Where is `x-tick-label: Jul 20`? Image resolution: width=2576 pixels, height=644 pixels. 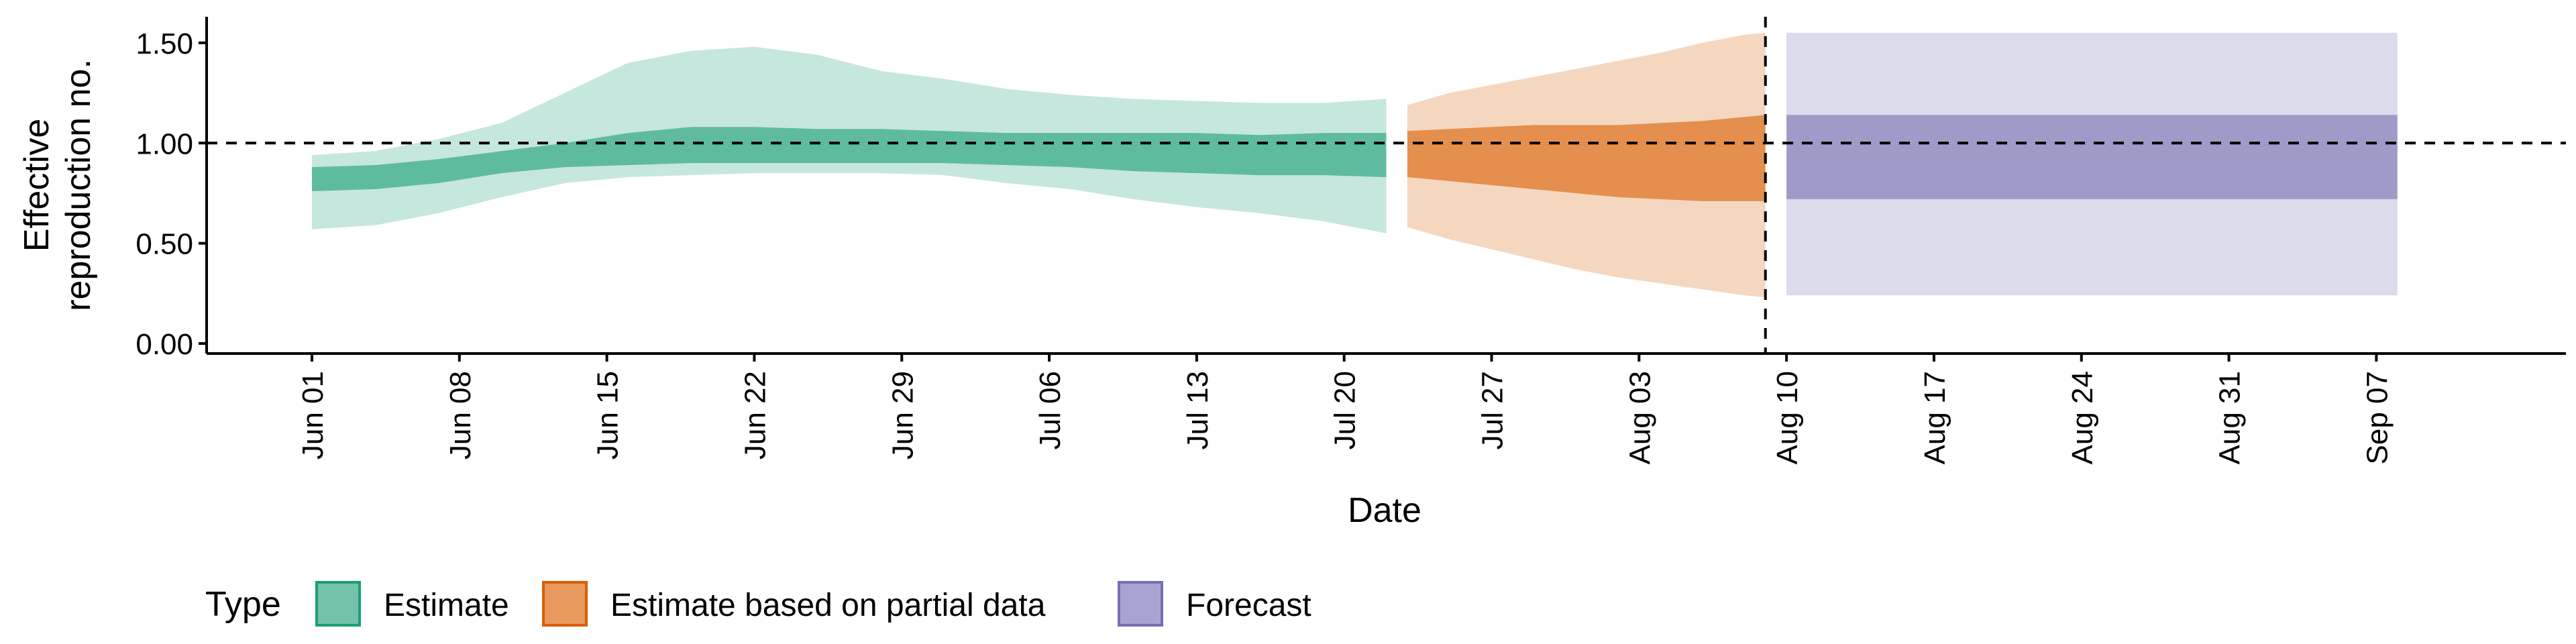
x-tick-label: Jul 20 is located at coordinates (1345, 410).